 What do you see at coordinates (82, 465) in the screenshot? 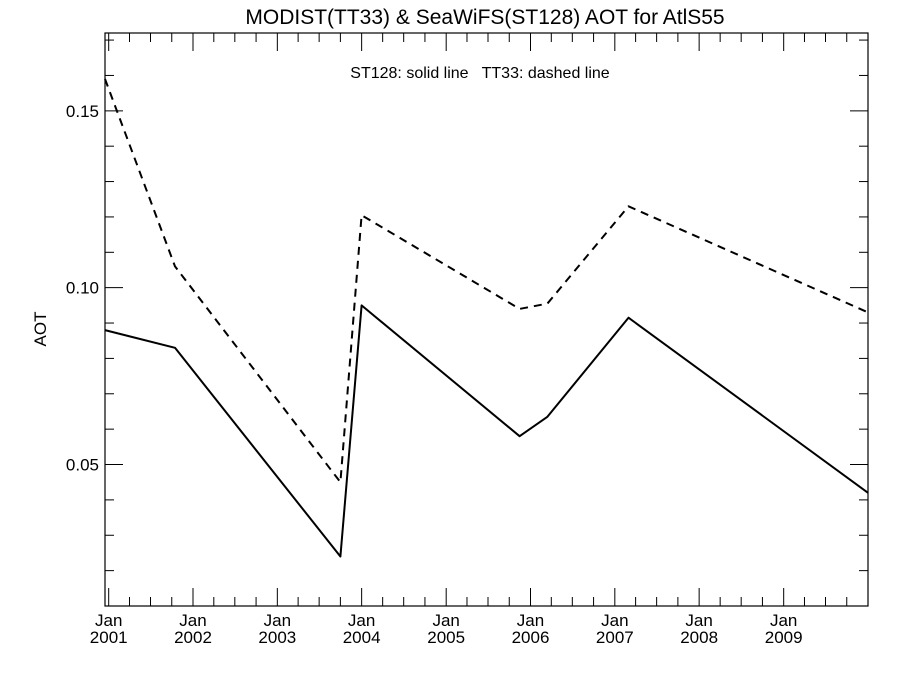
I see `y-tick-label: 0.05` at bounding box center [82, 465].